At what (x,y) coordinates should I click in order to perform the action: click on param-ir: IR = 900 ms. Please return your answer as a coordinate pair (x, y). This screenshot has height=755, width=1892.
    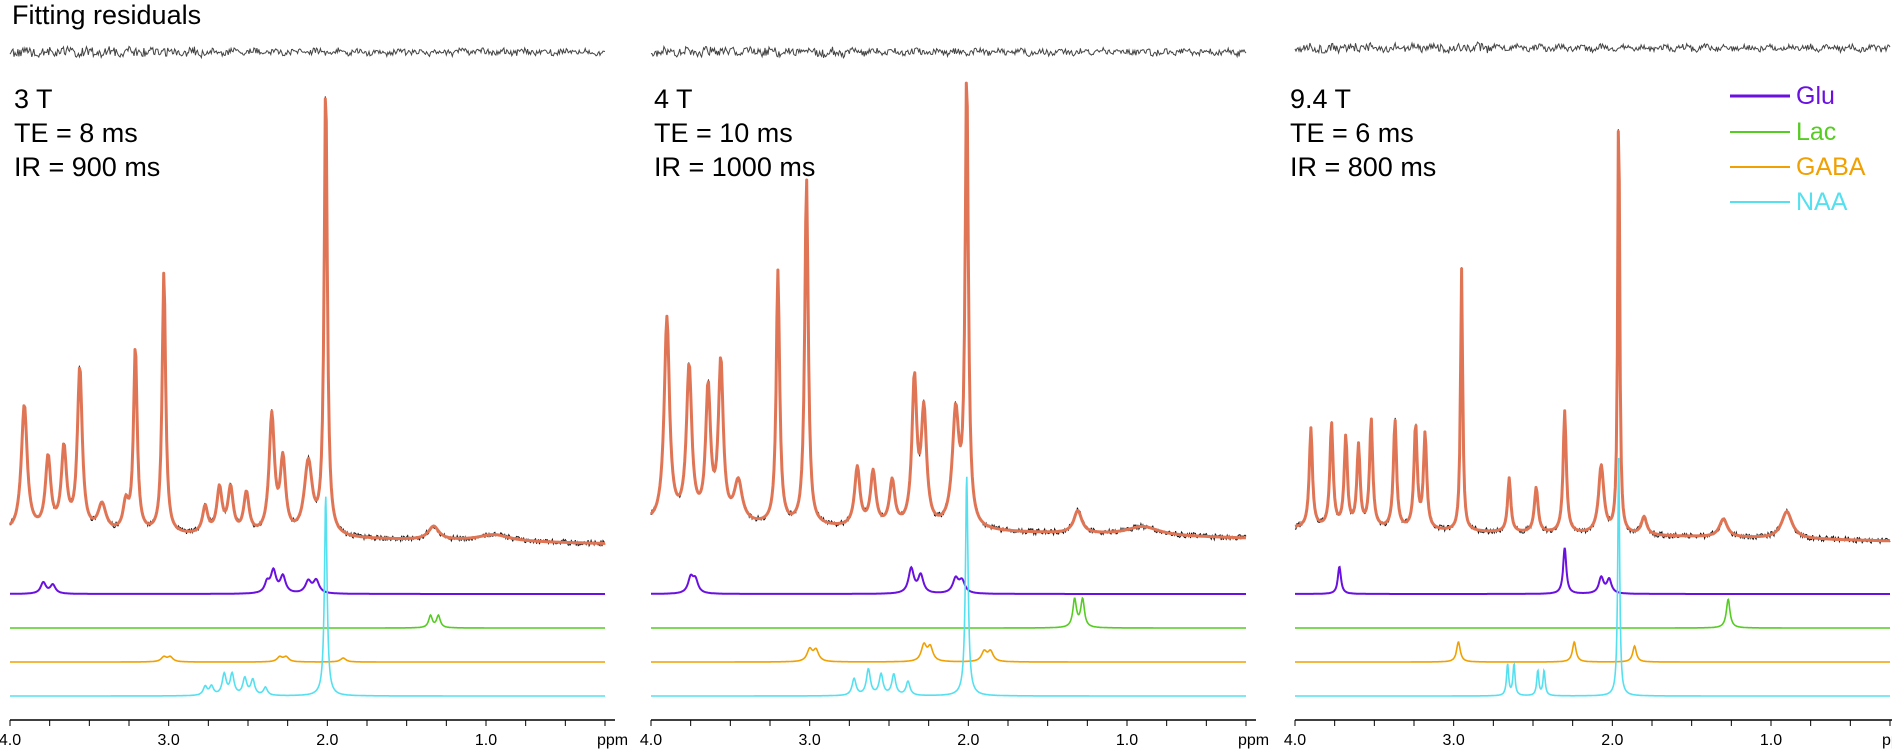
    Looking at the image, I should click on (87, 167).